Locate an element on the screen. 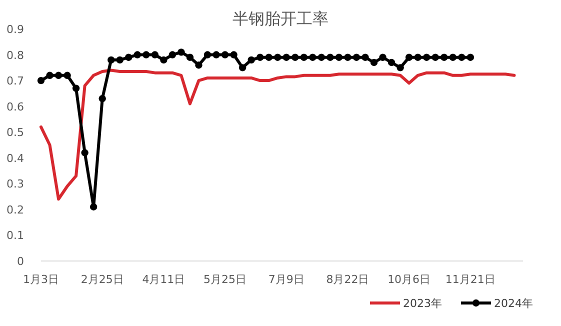  y-tick-label: 0.3 is located at coordinates (15, 184).